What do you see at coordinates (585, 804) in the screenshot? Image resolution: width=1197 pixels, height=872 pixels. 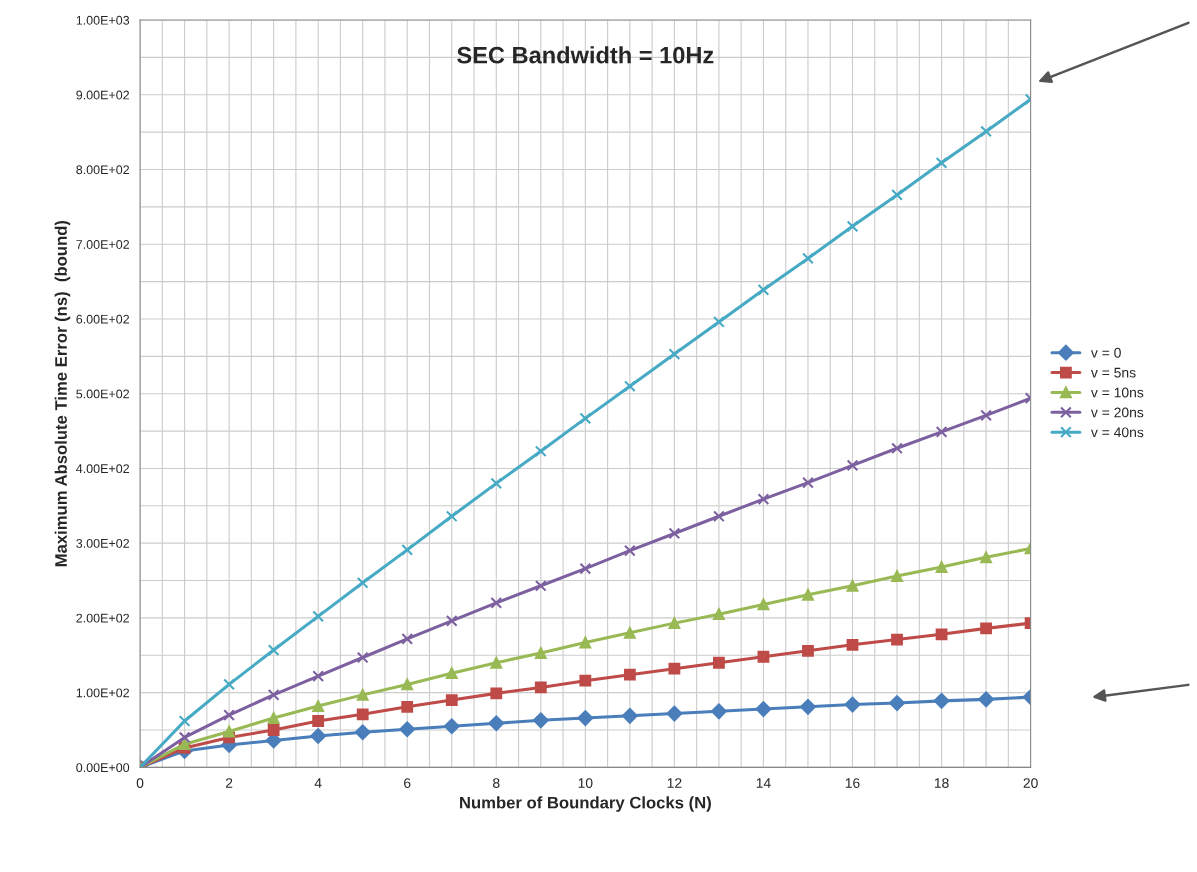 I see `x-axis-title: Number of Boundary Clocks (N)` at bounding box center [585, 804].